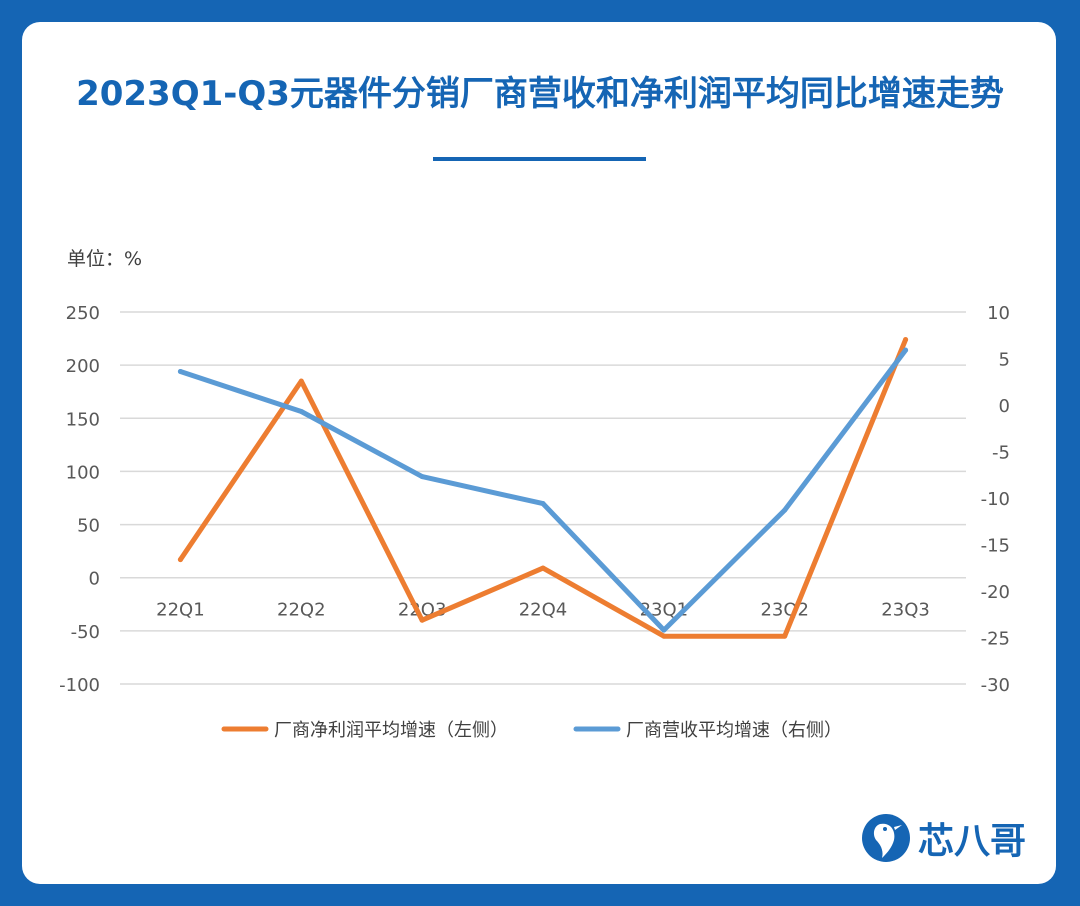 Image resolution: width=1080 pixels, height=906 pixels. What do you see at coordinates (784, 610) in the screenshot?
I see `x-tick-label: 23Q2` at bounding box center [784, 610].